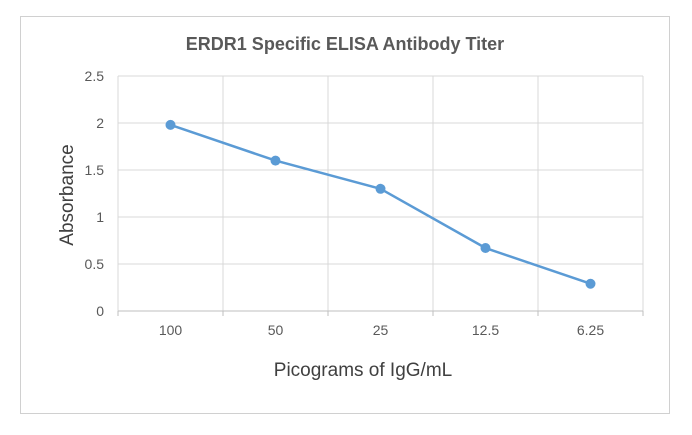 The width and height of the screenshot is (692, 435). Describe the element at coordinates (95, 193) in the screenshot. I see `y-tick-labels: 0 0.5 1 1.5 2 2.5` at that location.